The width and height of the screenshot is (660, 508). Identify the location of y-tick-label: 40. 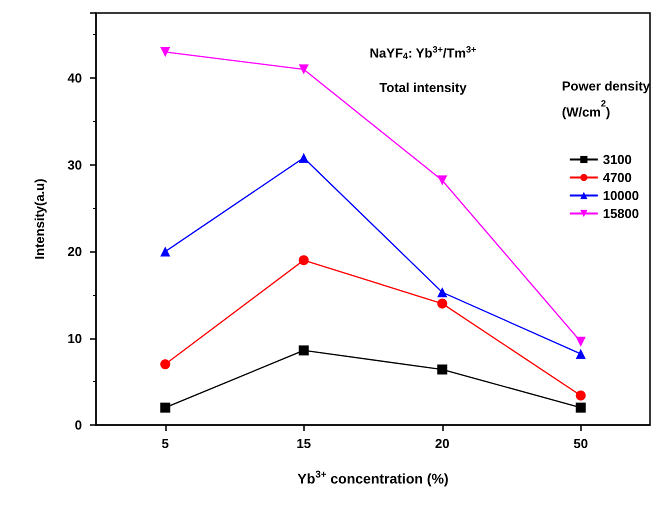
(75, 78).